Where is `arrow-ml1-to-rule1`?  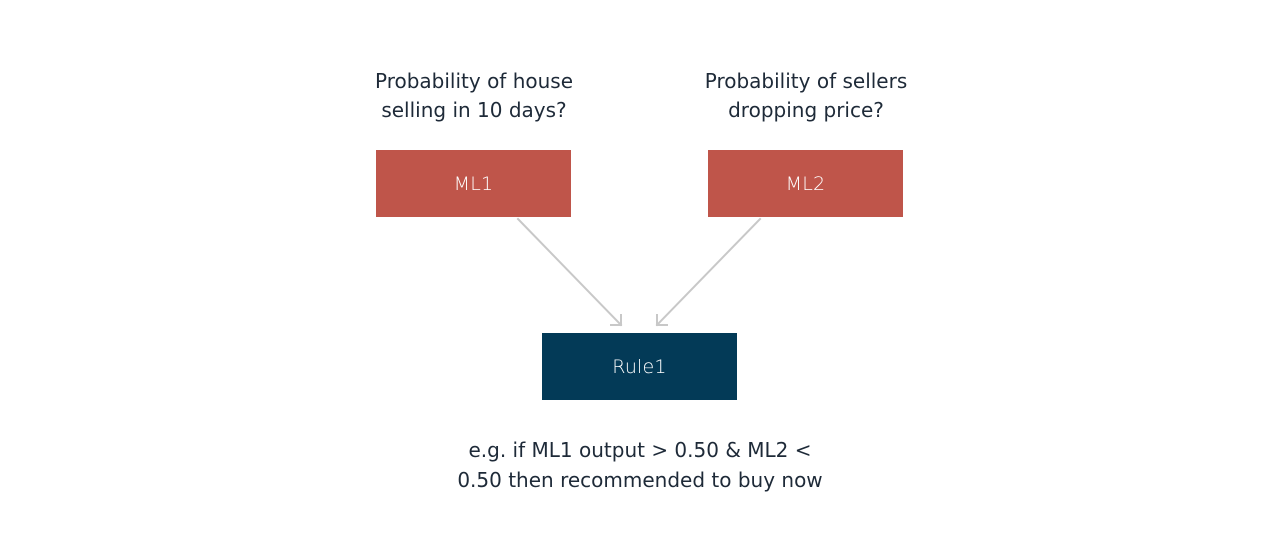
arrow-ml1-to-rule1 is located at coordinates (569, 272).